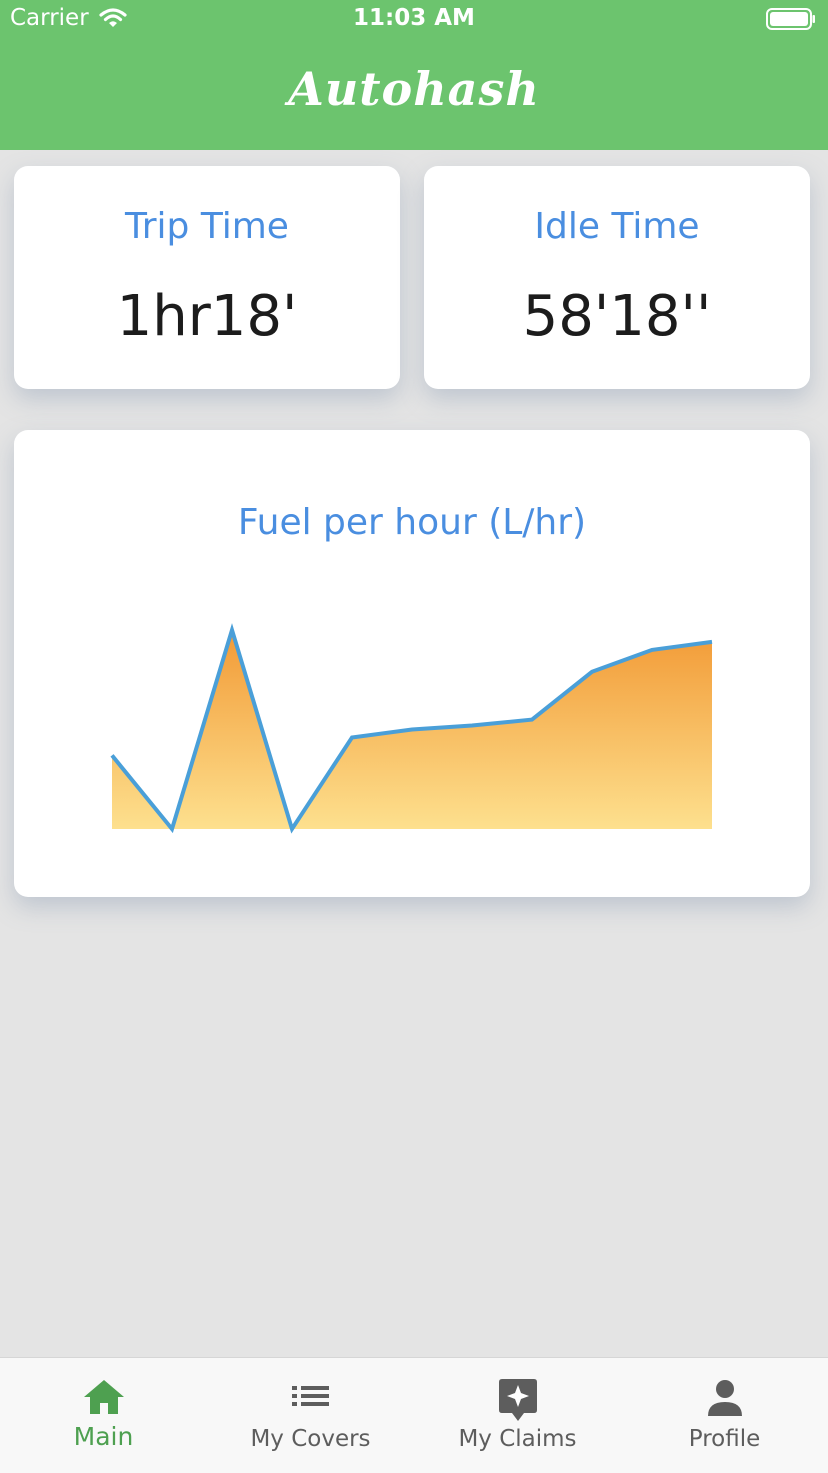  Describe the element at coordinates (207, 277) in the screenshot. I see `trip-time-card: Trip Time 1hr18'` at that location.